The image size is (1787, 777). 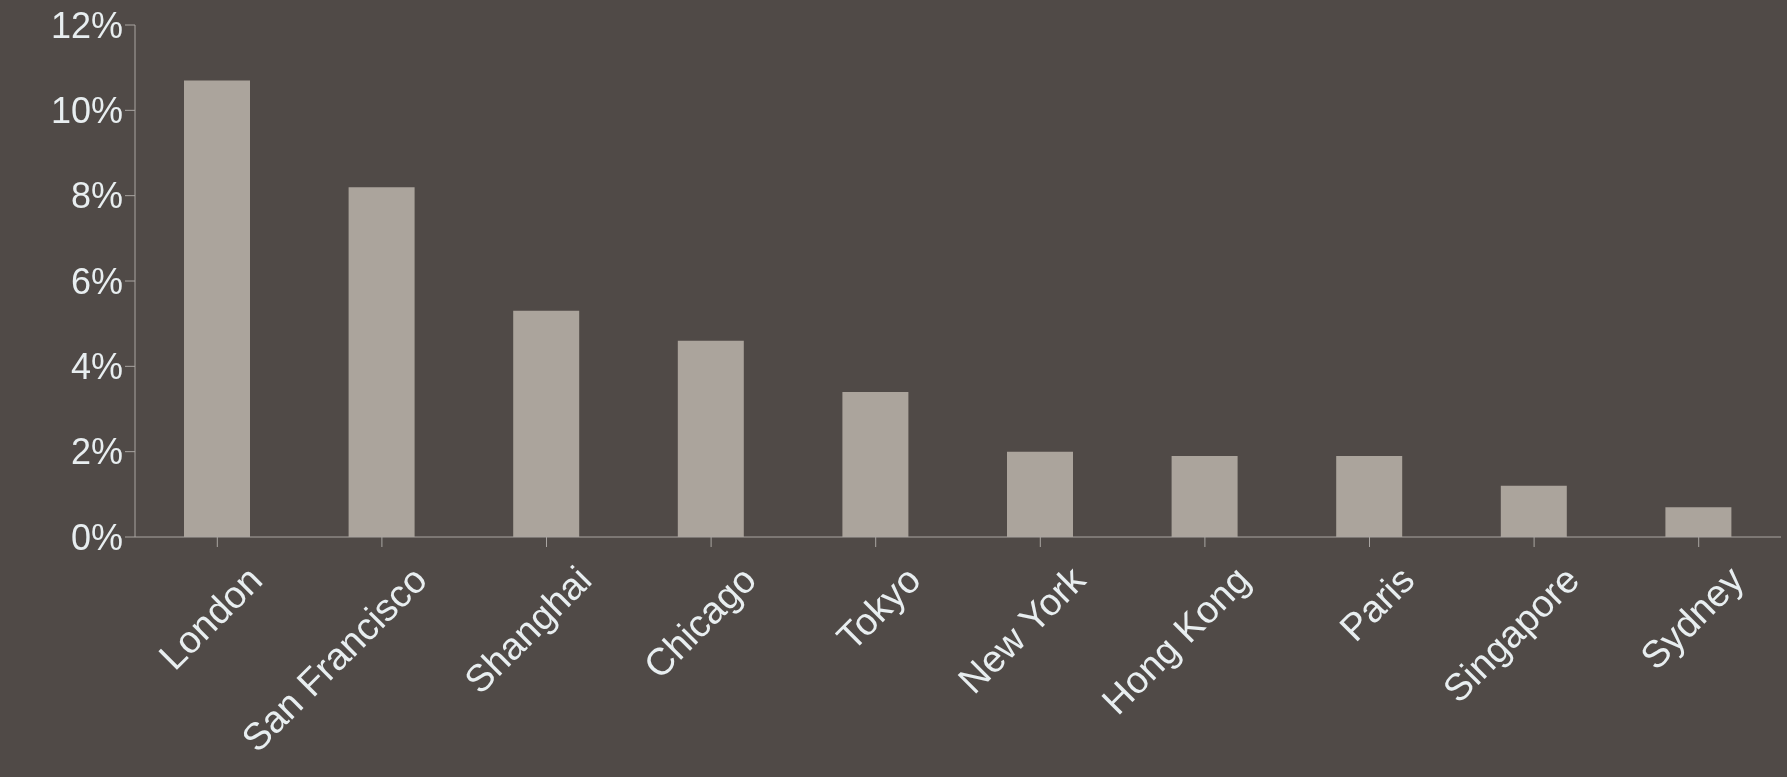 I want to click on y-tick-label: 0%, so click(x=96, y=537).